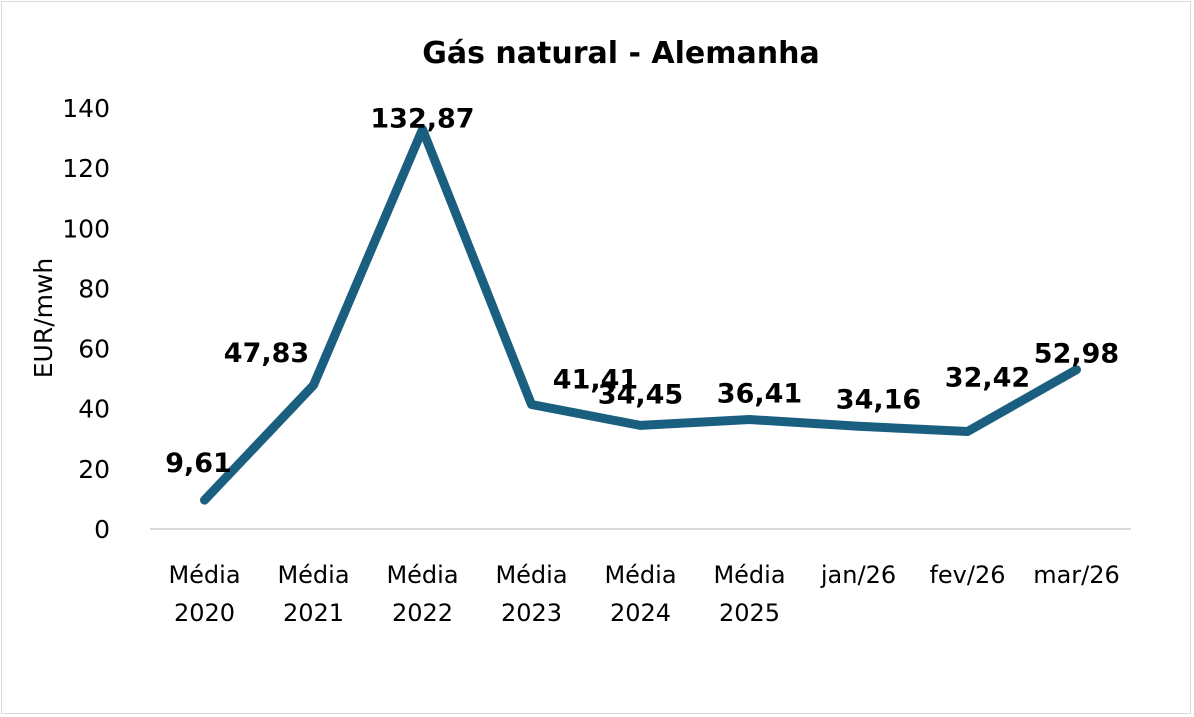 This screenshot has height=717, width=1194. Describe the element at coordinates (94, 409) in the screenshot. I see `y-tick-label: 40` at that location.